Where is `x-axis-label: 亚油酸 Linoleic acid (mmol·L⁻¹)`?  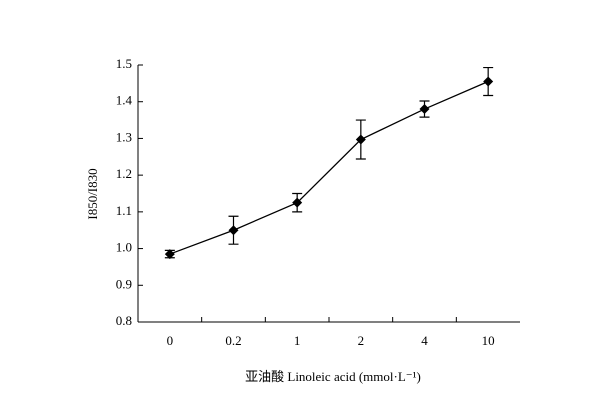
x-axis-label: 亚油酸 Linoleic acid (mmol·L⁻¹) is located at coordinates (333, 376).